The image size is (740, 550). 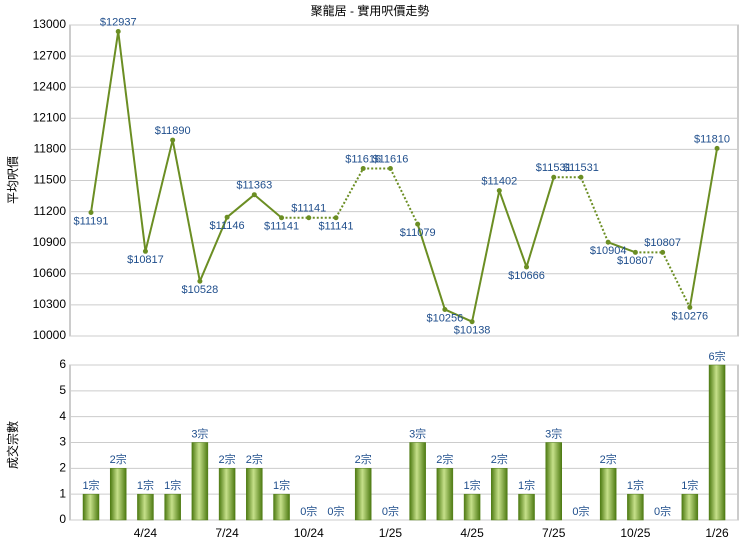 What do you see at coordinates (554, 168) in the screenshot?
I see `data-label: $11531` at bounding box center [554, 168].